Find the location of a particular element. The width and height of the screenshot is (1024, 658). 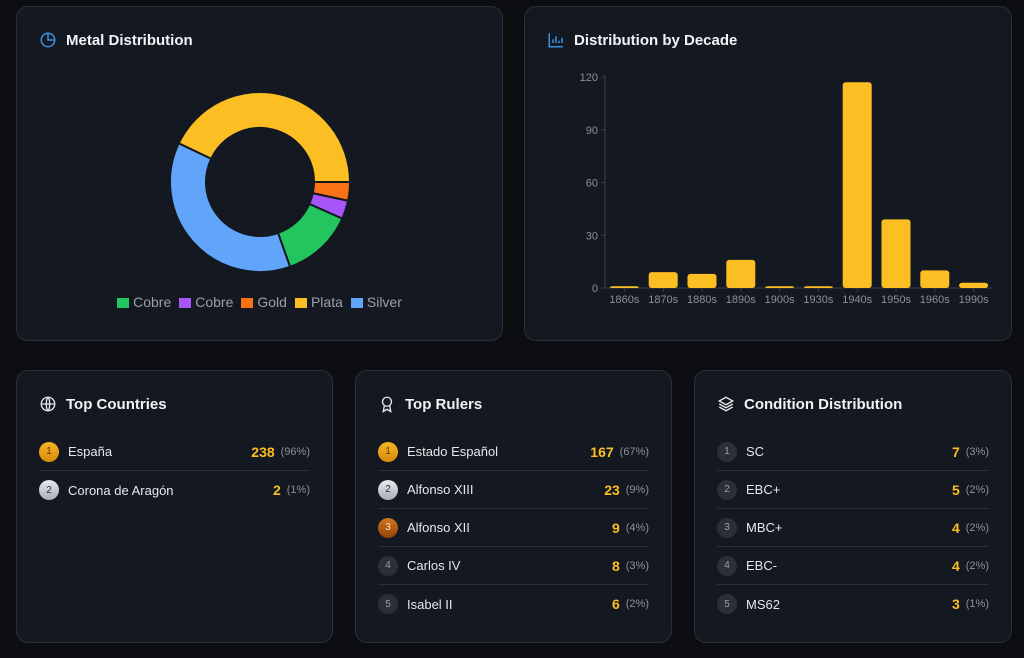

rank-badge: 4 is located at coordinates (388, 565).